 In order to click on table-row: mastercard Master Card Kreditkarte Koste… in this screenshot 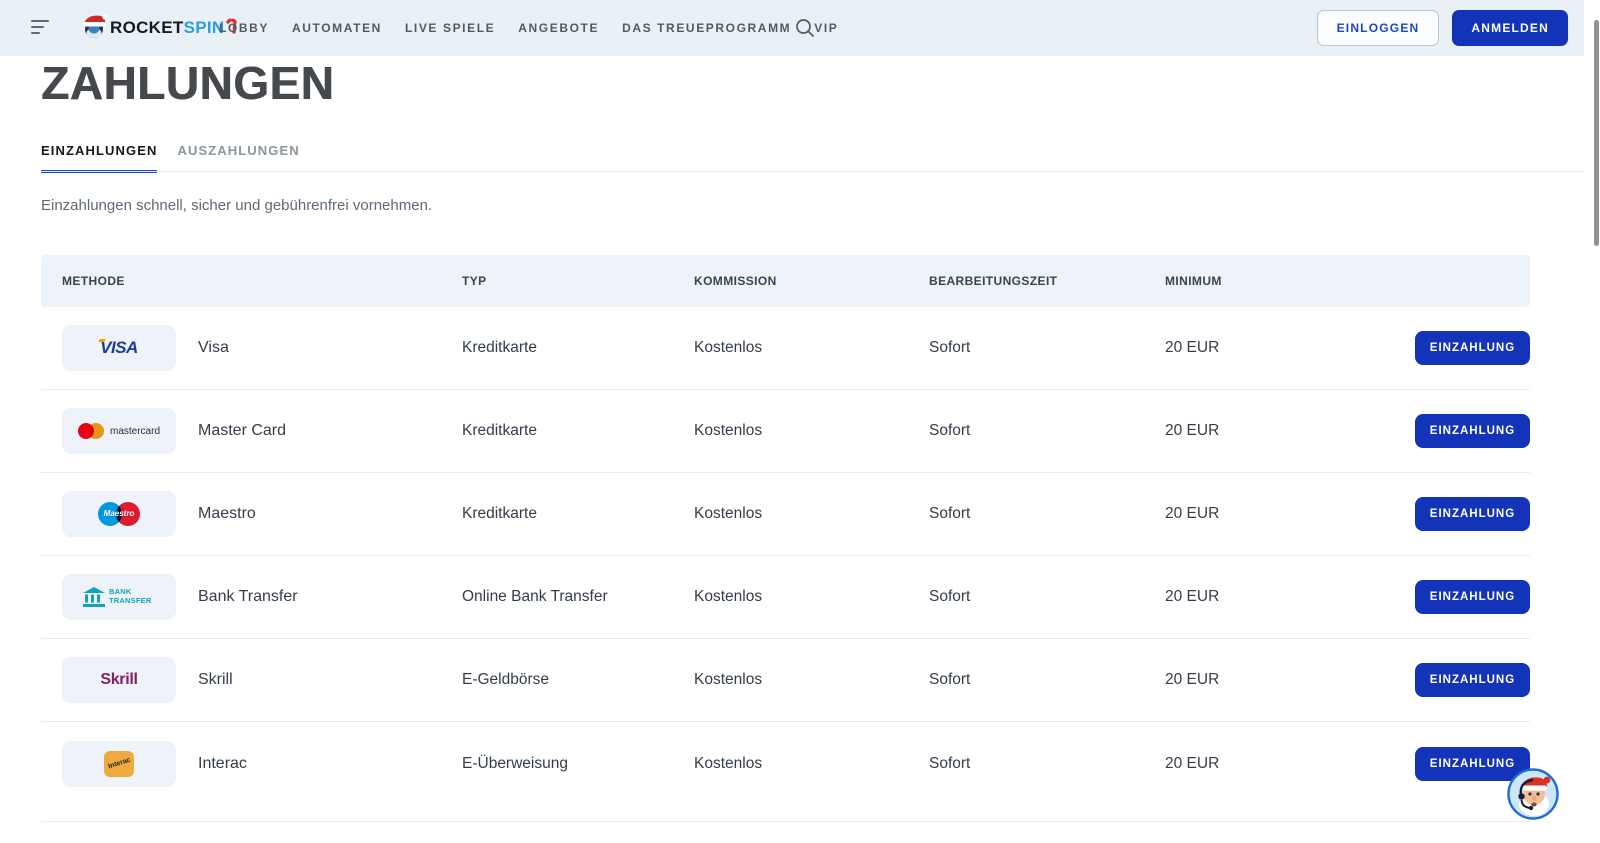, I will do `click(785, 431)`.